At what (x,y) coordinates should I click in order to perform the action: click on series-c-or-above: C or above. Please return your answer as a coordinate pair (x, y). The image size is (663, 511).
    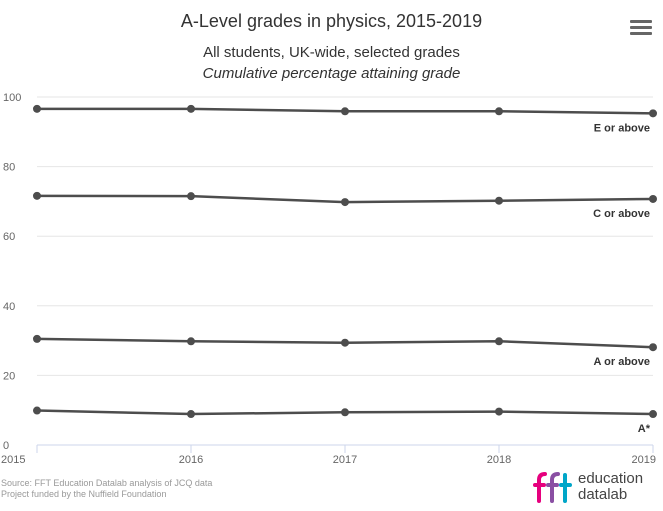
    Looking at the image, I should click on (345, 205).